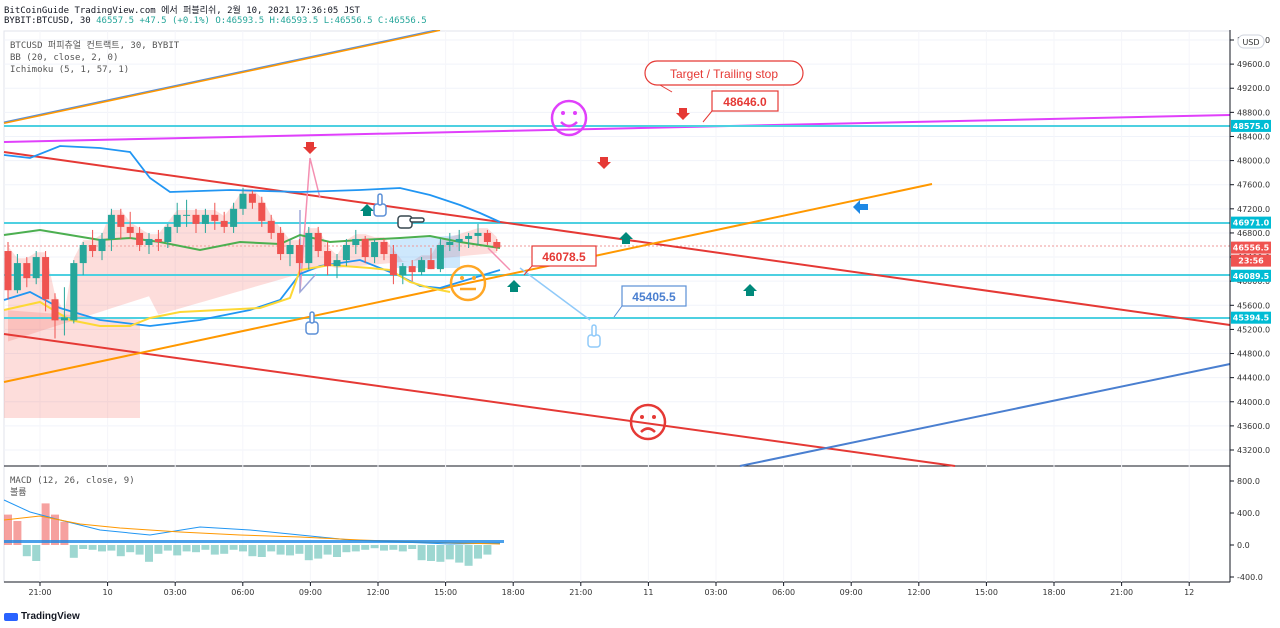  What do you see at coordinates (654, 296) in the screenshot?
I see `price-callout-low` at bounding box center [654, 296].